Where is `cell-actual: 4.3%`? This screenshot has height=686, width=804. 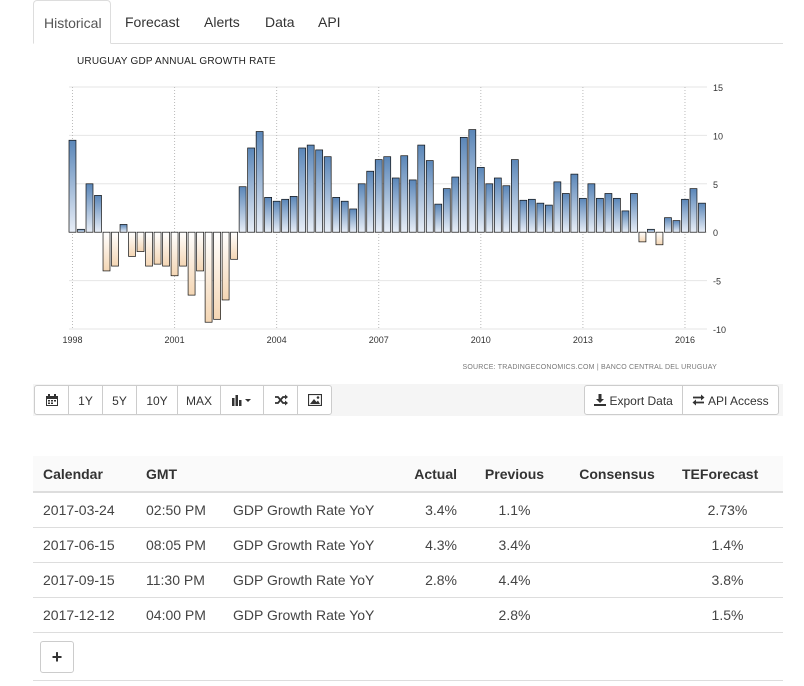 cell-actual: 4.3% is located at coordinates (432, 545).